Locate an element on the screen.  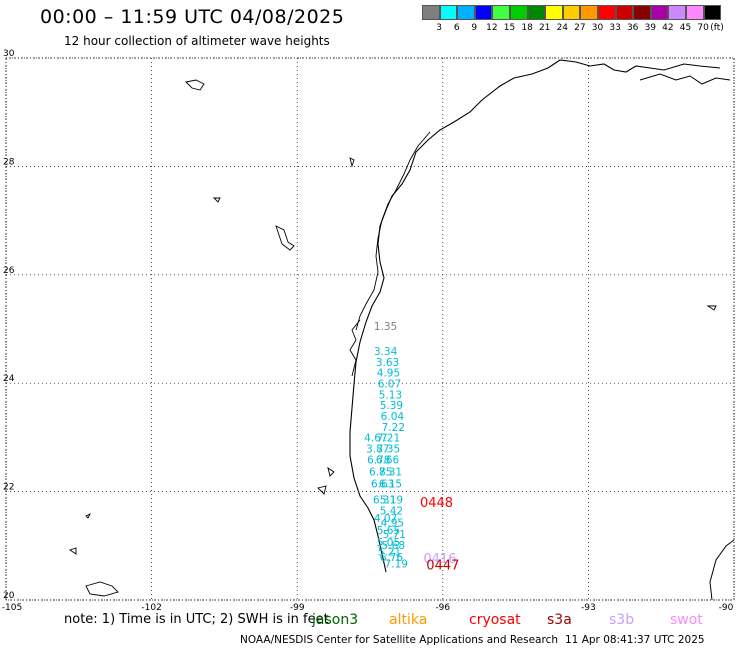
latitude-label: 20 is located at coordinates (9, 596).